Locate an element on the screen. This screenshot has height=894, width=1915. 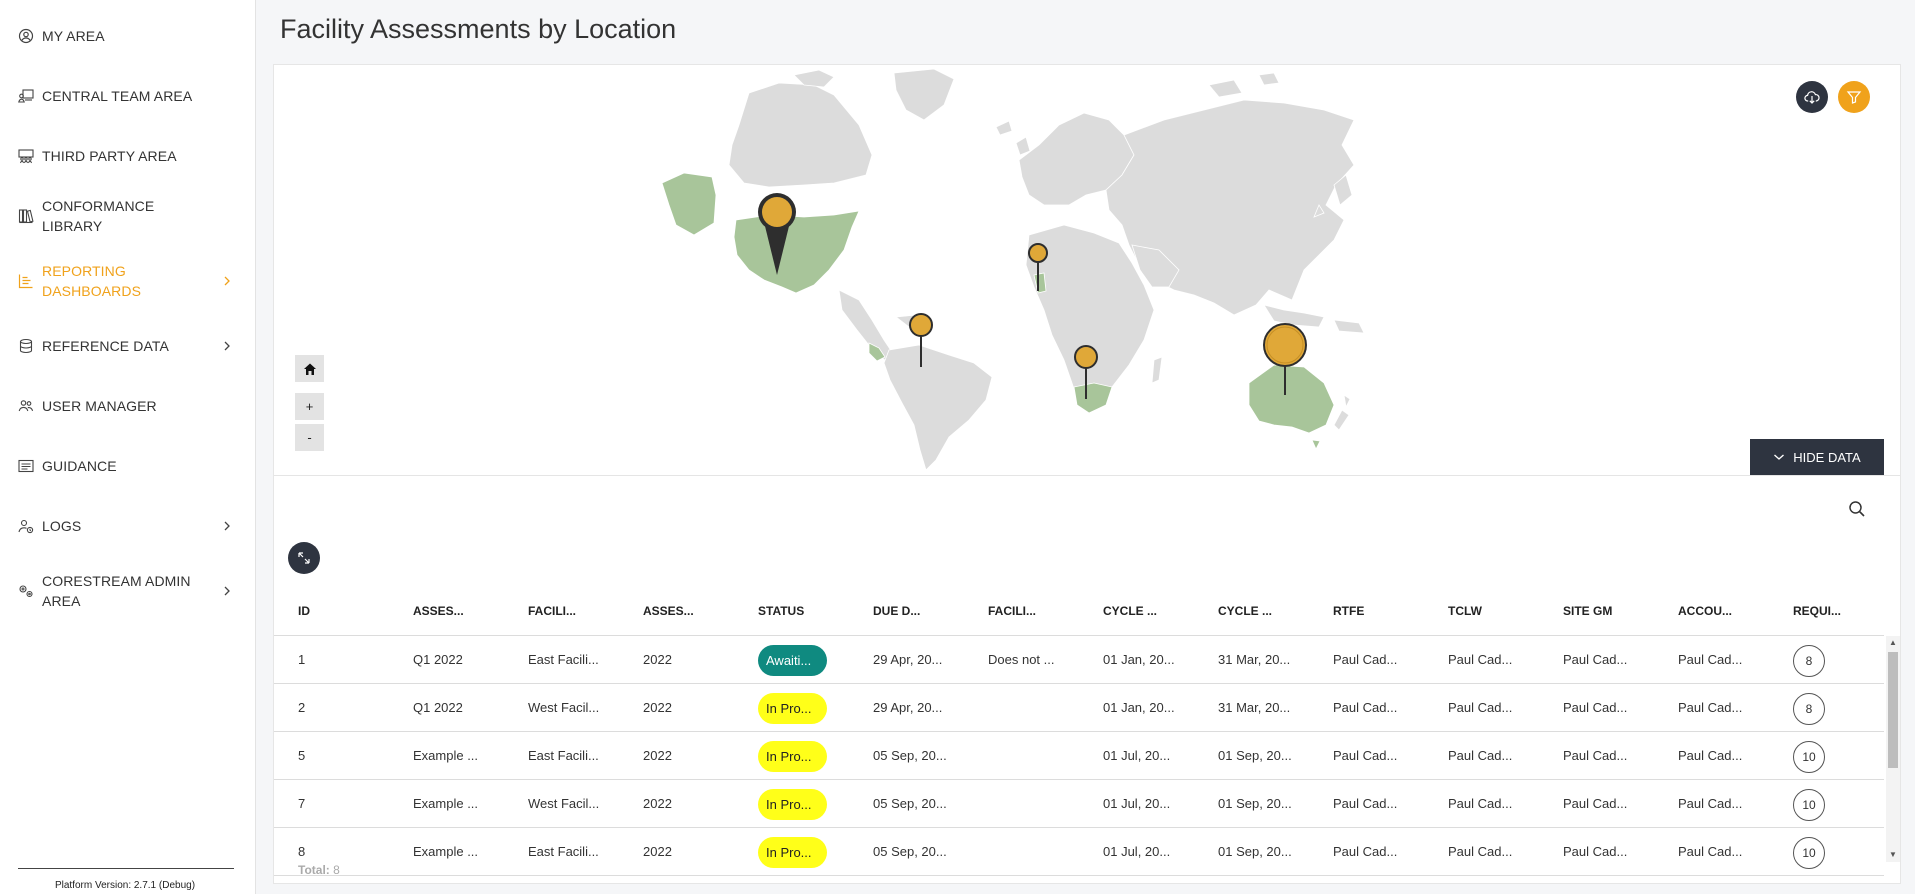
nav-user-manager: USER MANAGER is located at coordinates (128, 406).